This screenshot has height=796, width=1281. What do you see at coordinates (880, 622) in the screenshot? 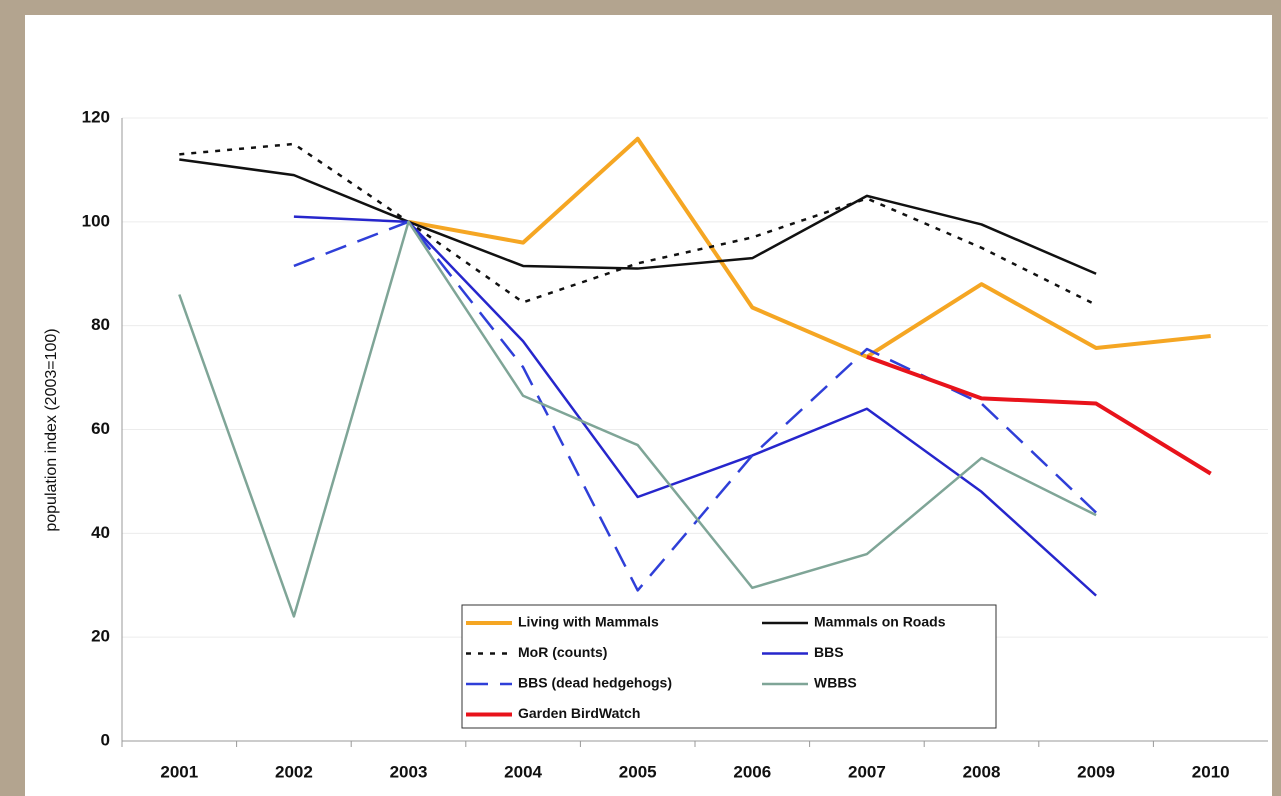
I see `legend-label: Mammals on Roads` at bounding box center [880, 622].